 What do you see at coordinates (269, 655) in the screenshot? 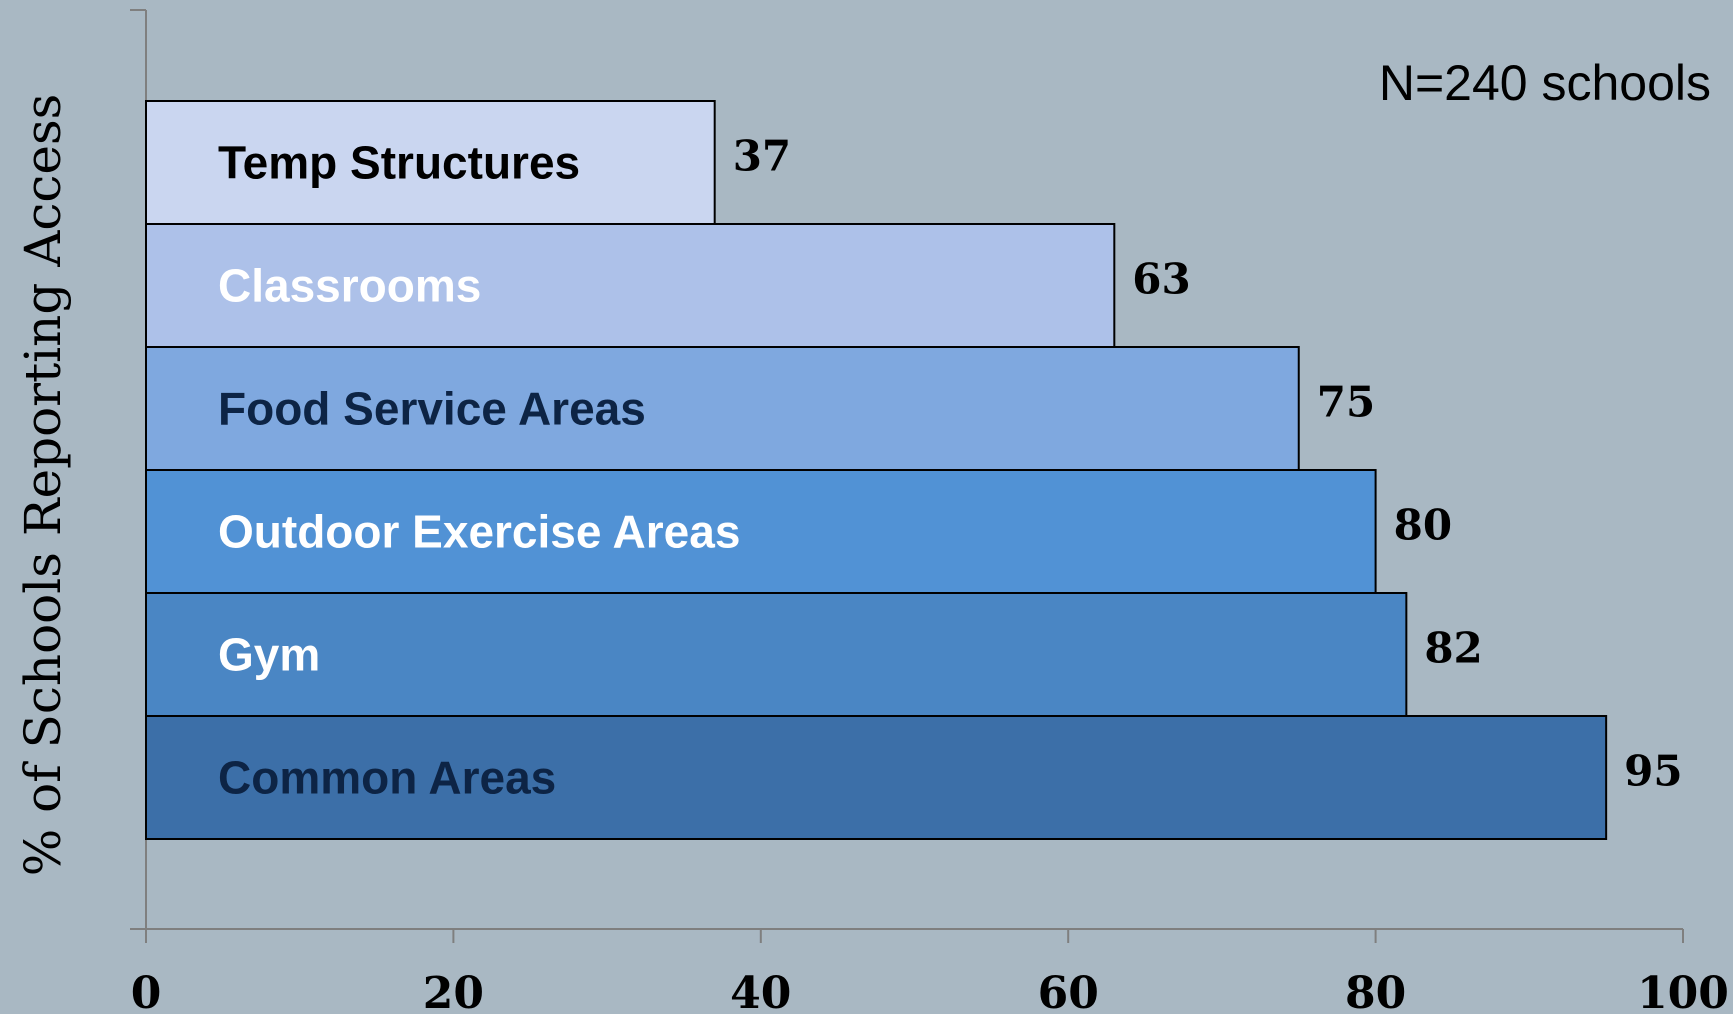
I see `bar-category-label: Gym` at bounding box center [269, 655].